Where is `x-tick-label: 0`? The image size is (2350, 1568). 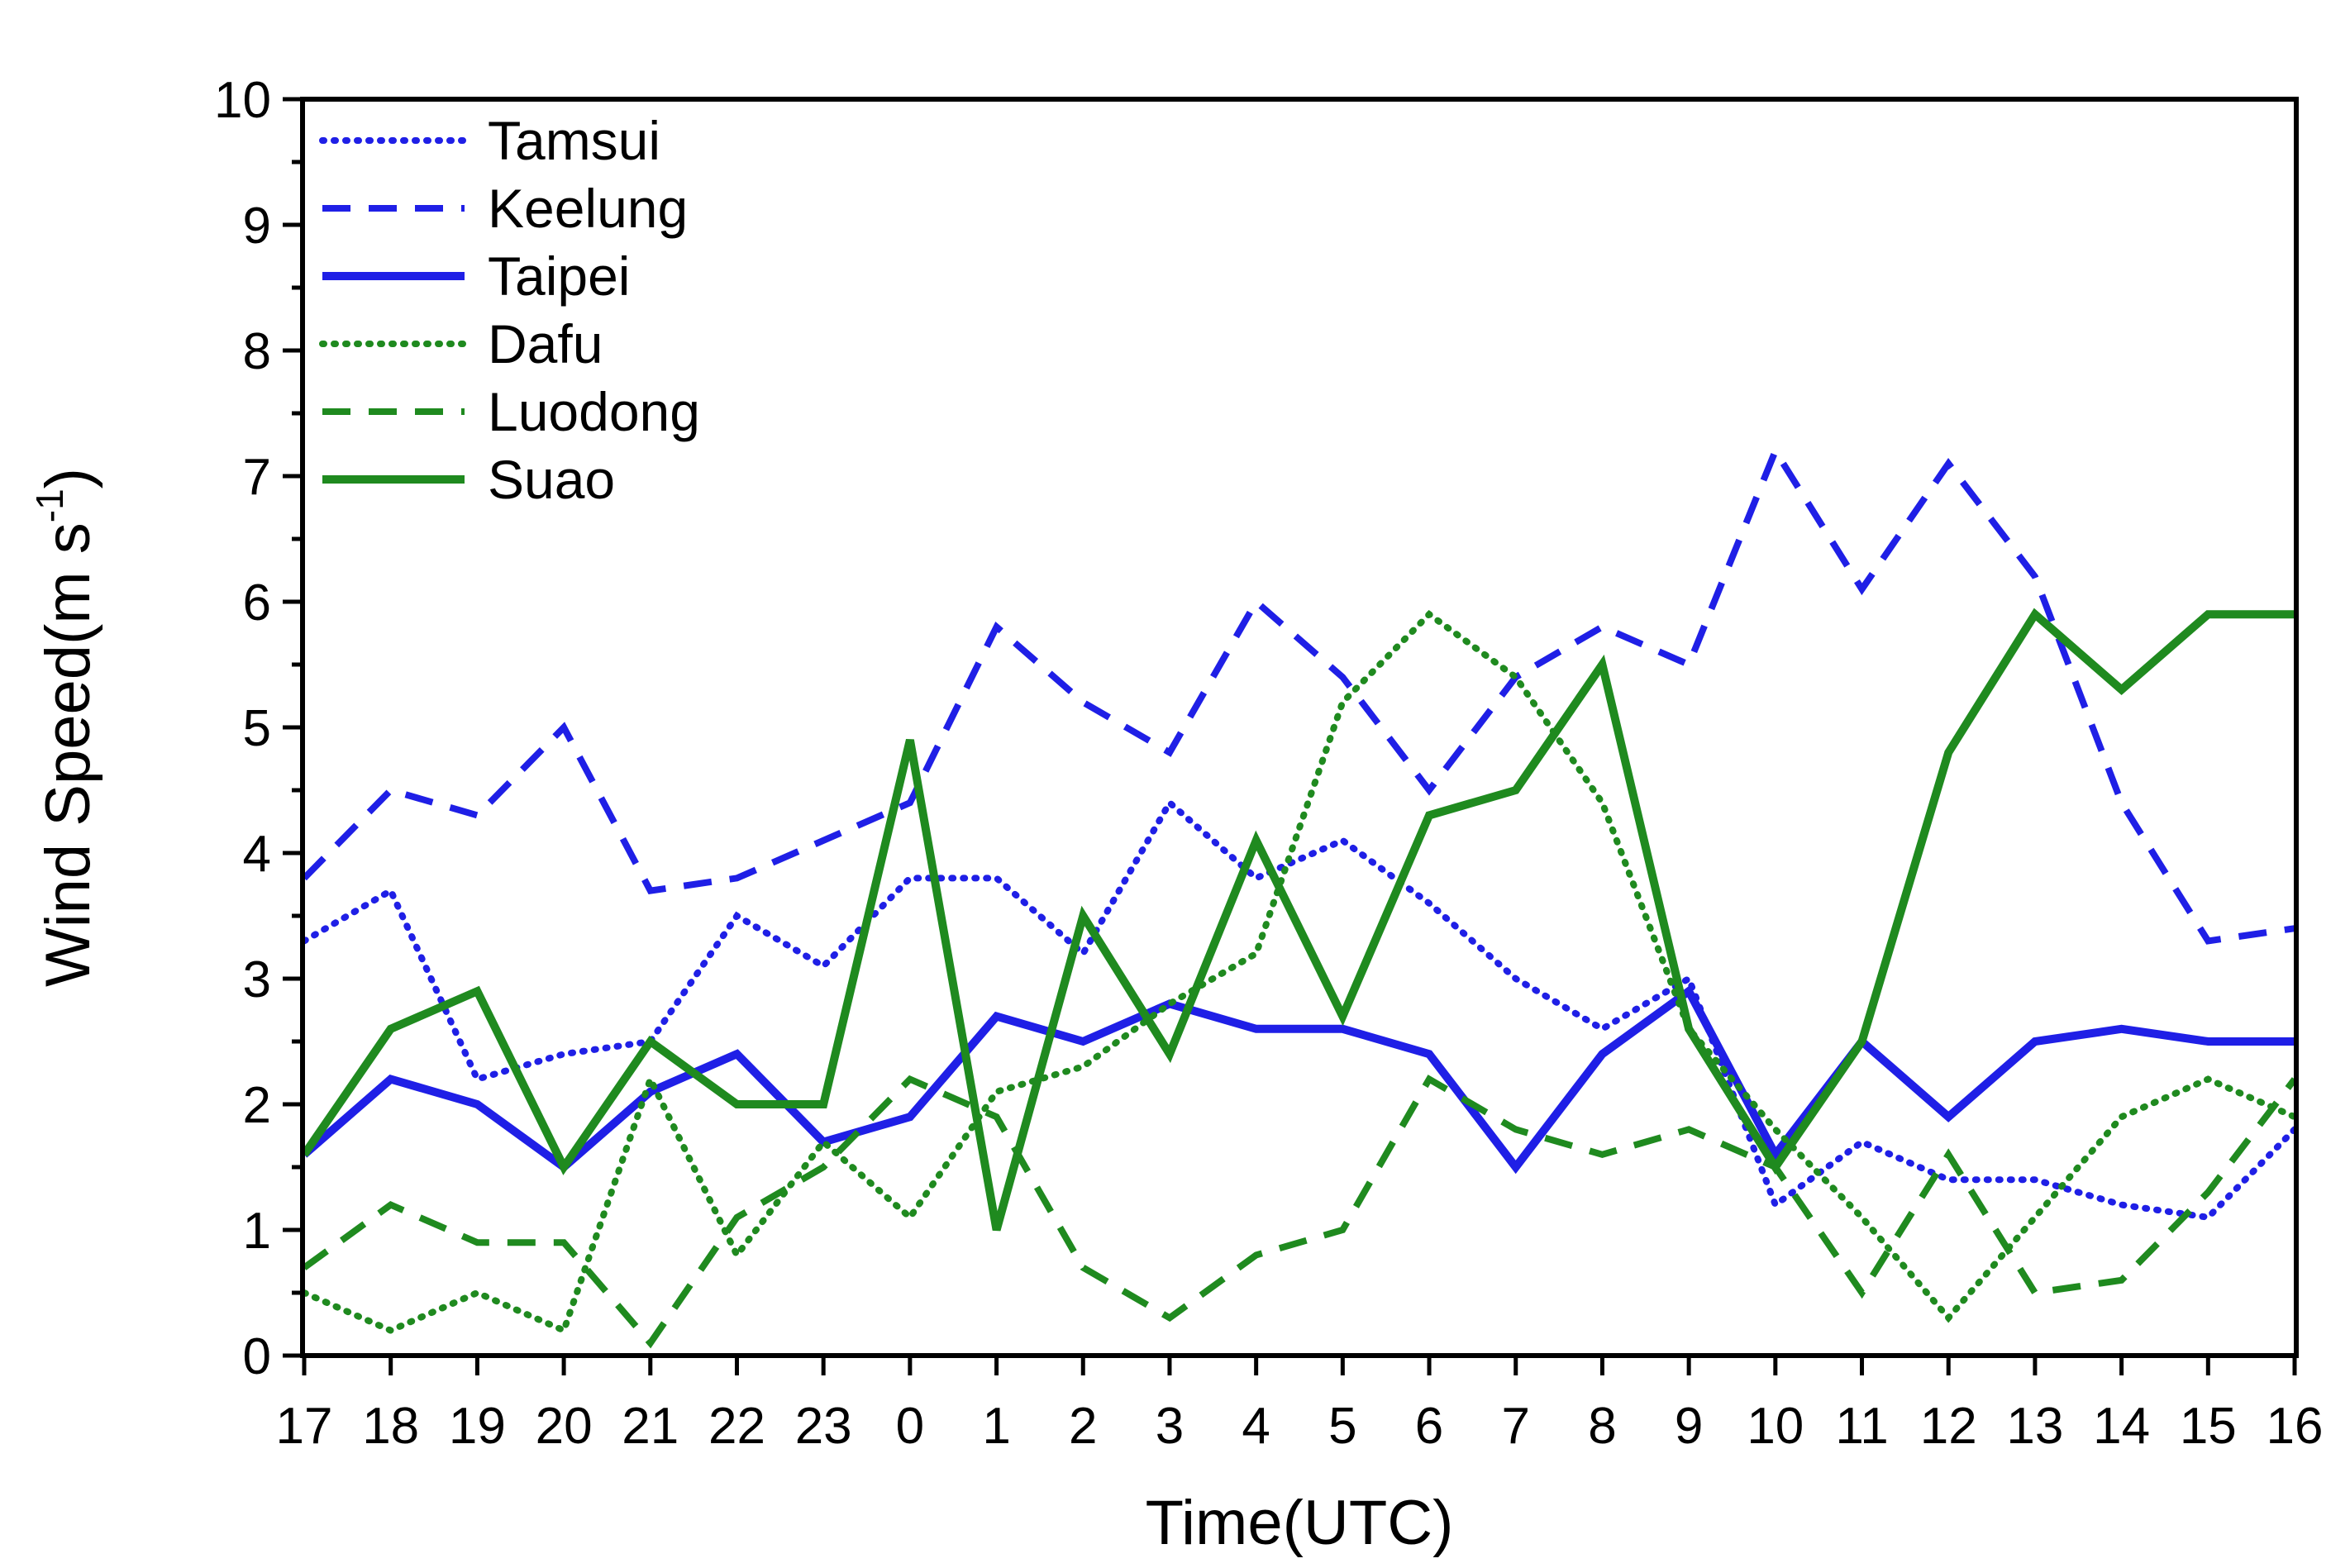 x-tick-label: 0 is located at coordinates (910, 1426).